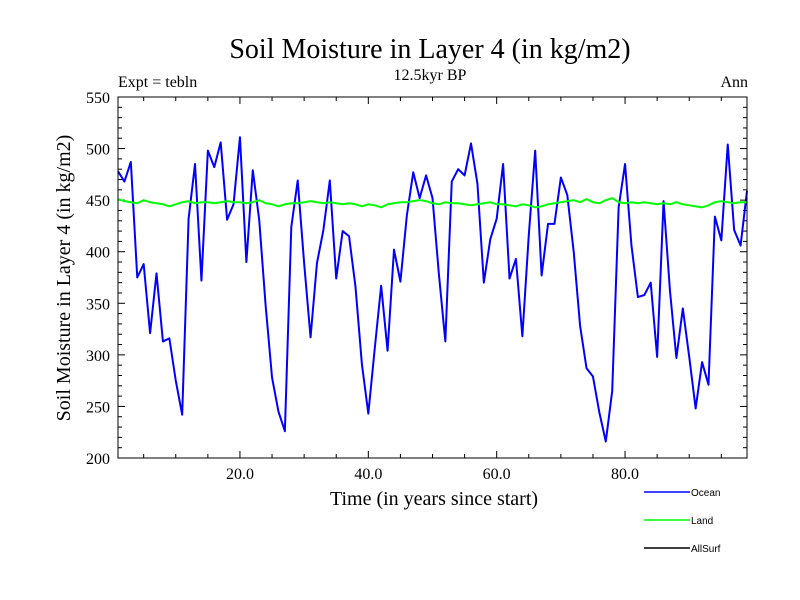 Image resolution: width=800 pixels, height=600 pixels. I want to click on season-label: Ann, so click(734, 82).